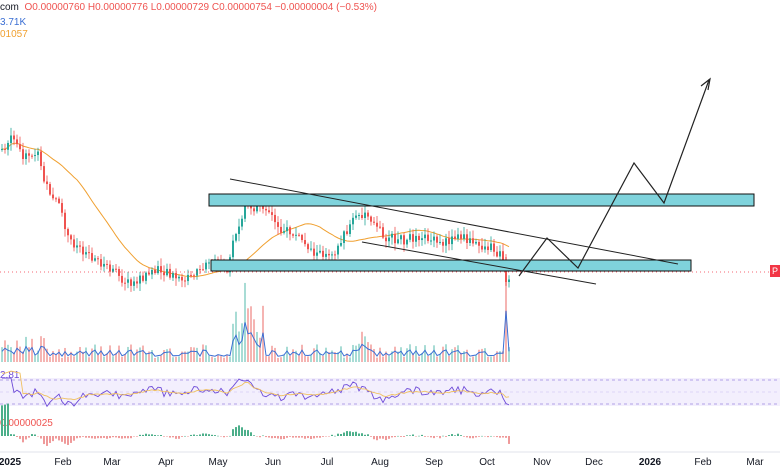  What do you see at coordinates (218, 462) in the screenshot?
I see `x-tick-label: May` at bounding box center [218, 462].